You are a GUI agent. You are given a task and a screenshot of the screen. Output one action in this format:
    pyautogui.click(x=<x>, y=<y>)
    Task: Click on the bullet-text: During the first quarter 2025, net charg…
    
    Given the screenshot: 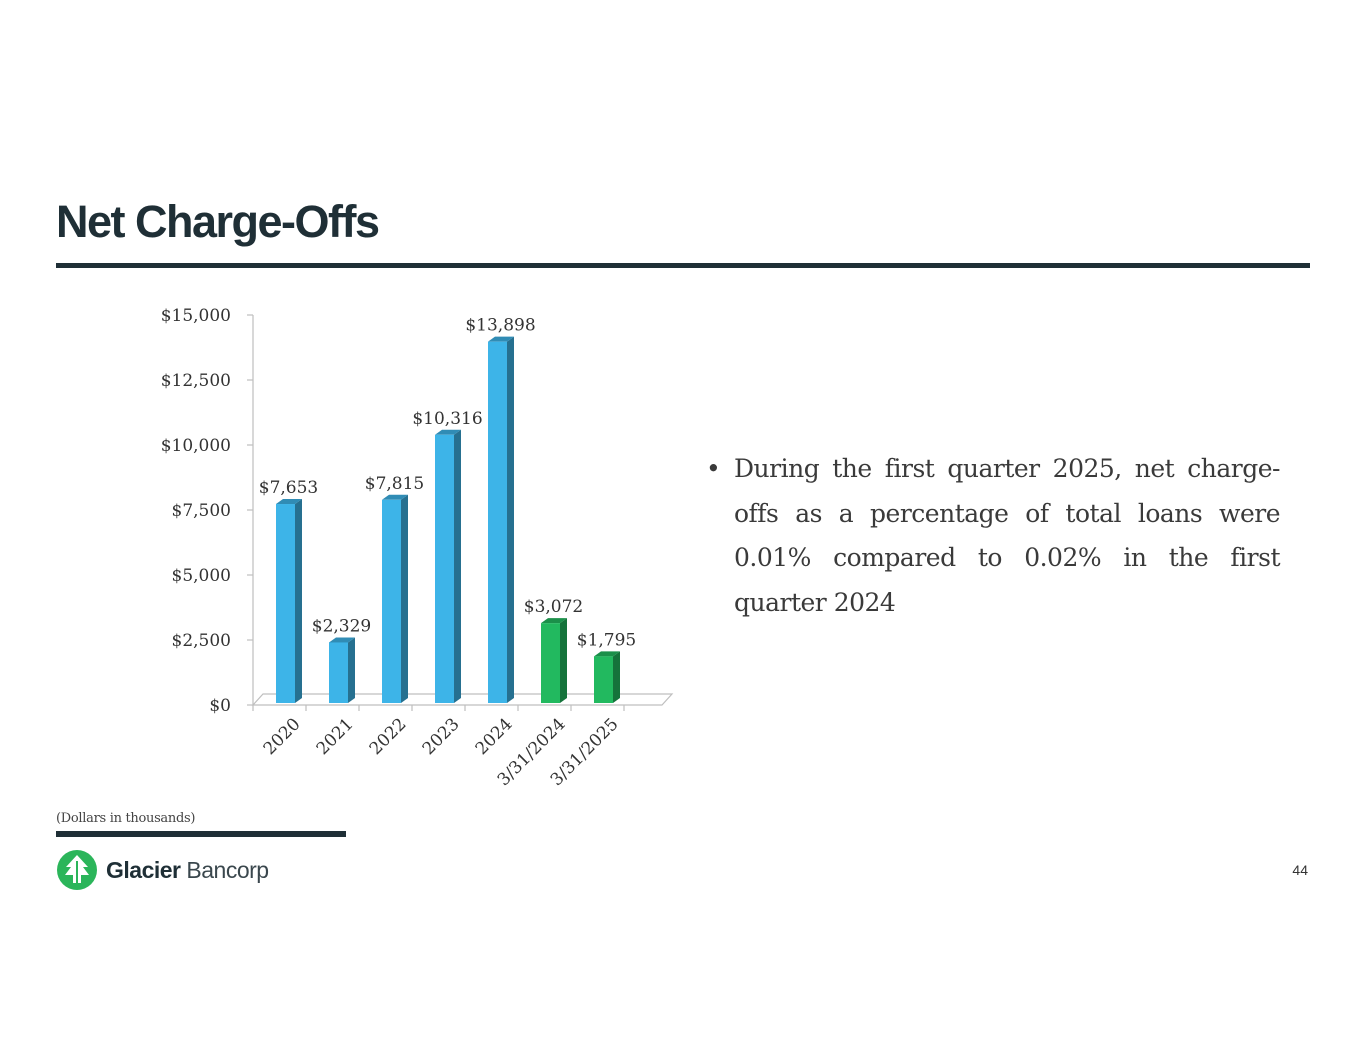 What is the action you would take?
    pyautogui.click(x=1007, y=535)
    